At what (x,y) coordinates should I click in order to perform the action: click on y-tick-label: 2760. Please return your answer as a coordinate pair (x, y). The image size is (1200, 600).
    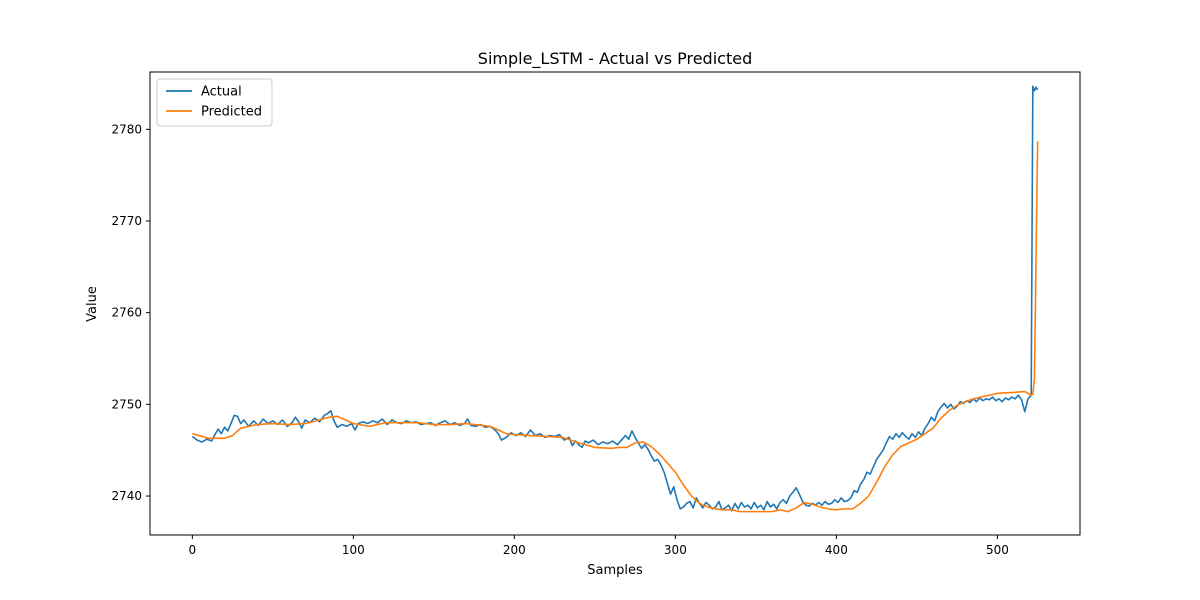
    Looking at the image, I should click on (126, 313).